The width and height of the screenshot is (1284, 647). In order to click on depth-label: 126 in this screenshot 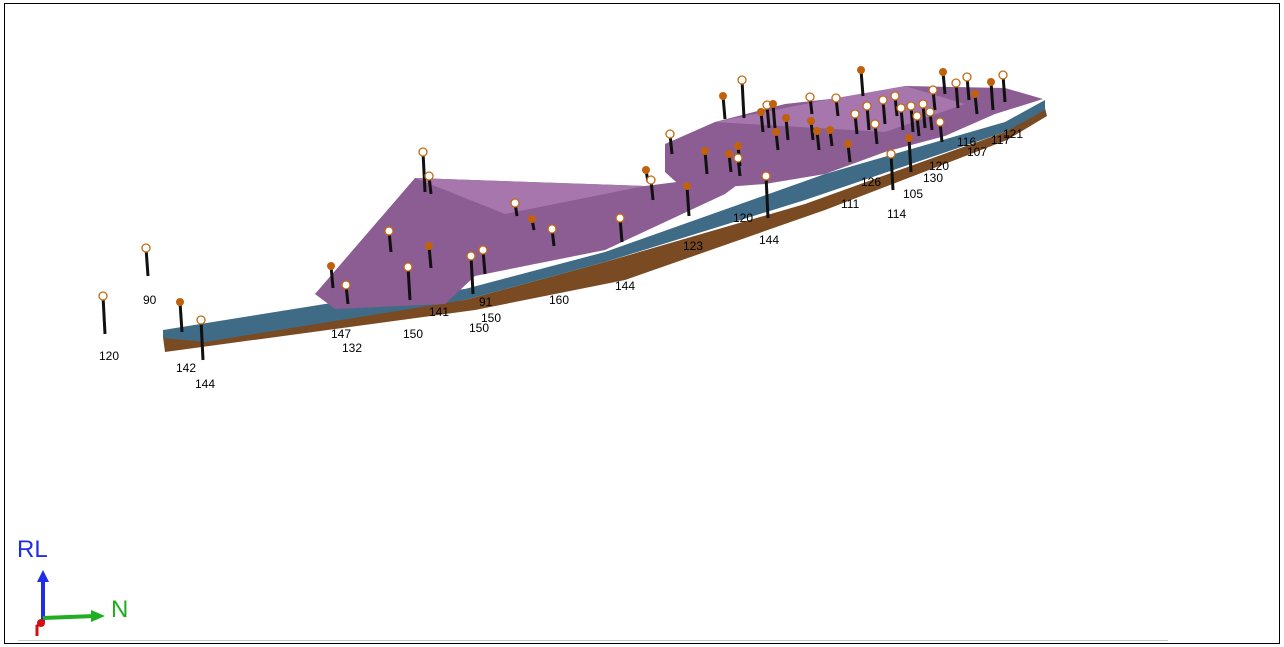, I will do `click(871, 182)`.